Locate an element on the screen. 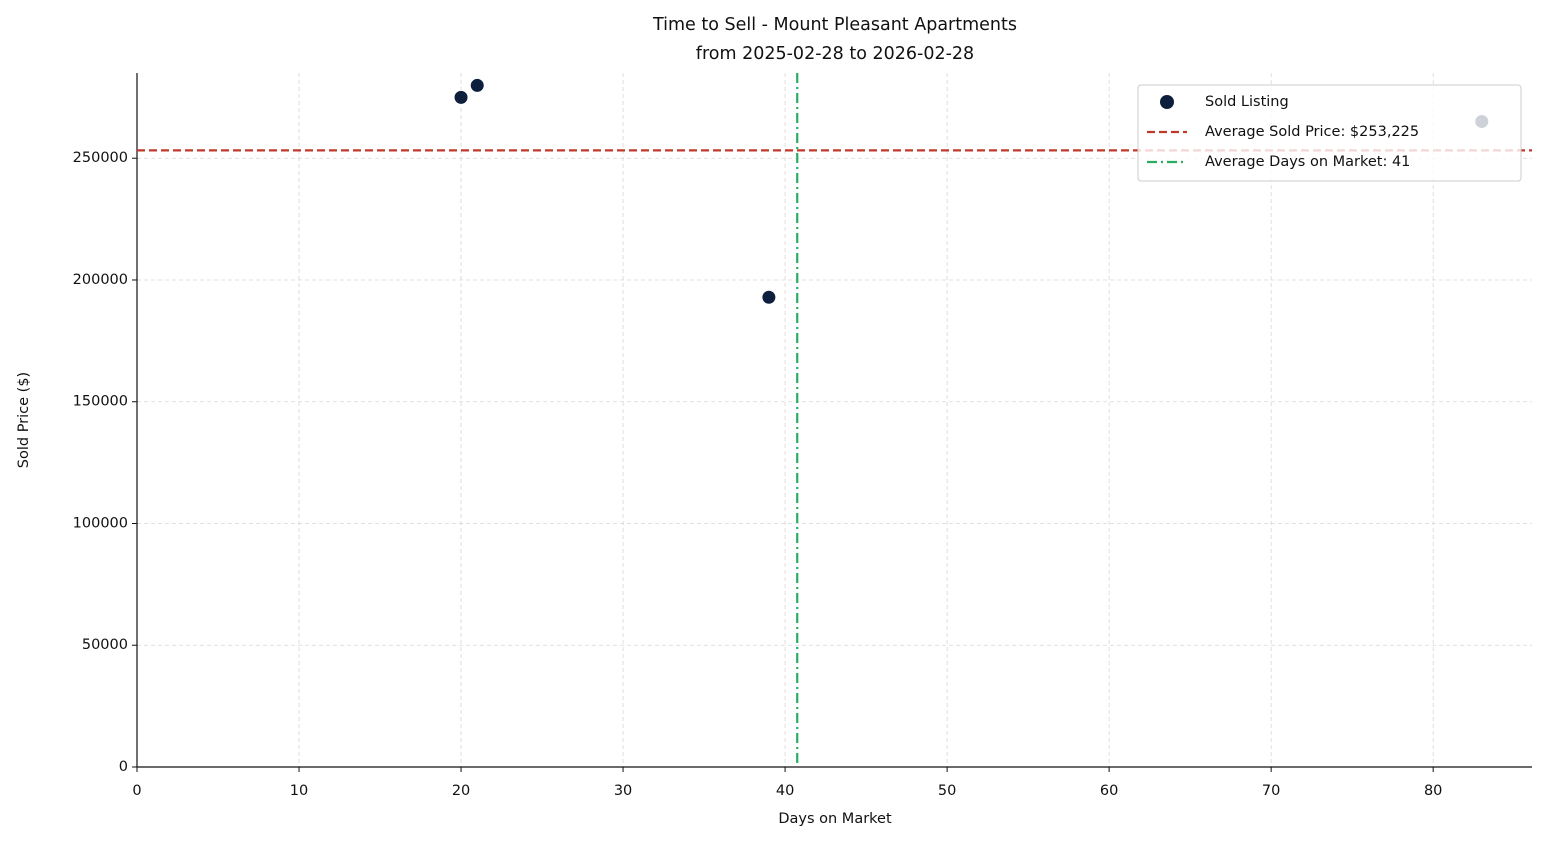  x-axis-label: Days on Market is located at coordinates (835, 819).